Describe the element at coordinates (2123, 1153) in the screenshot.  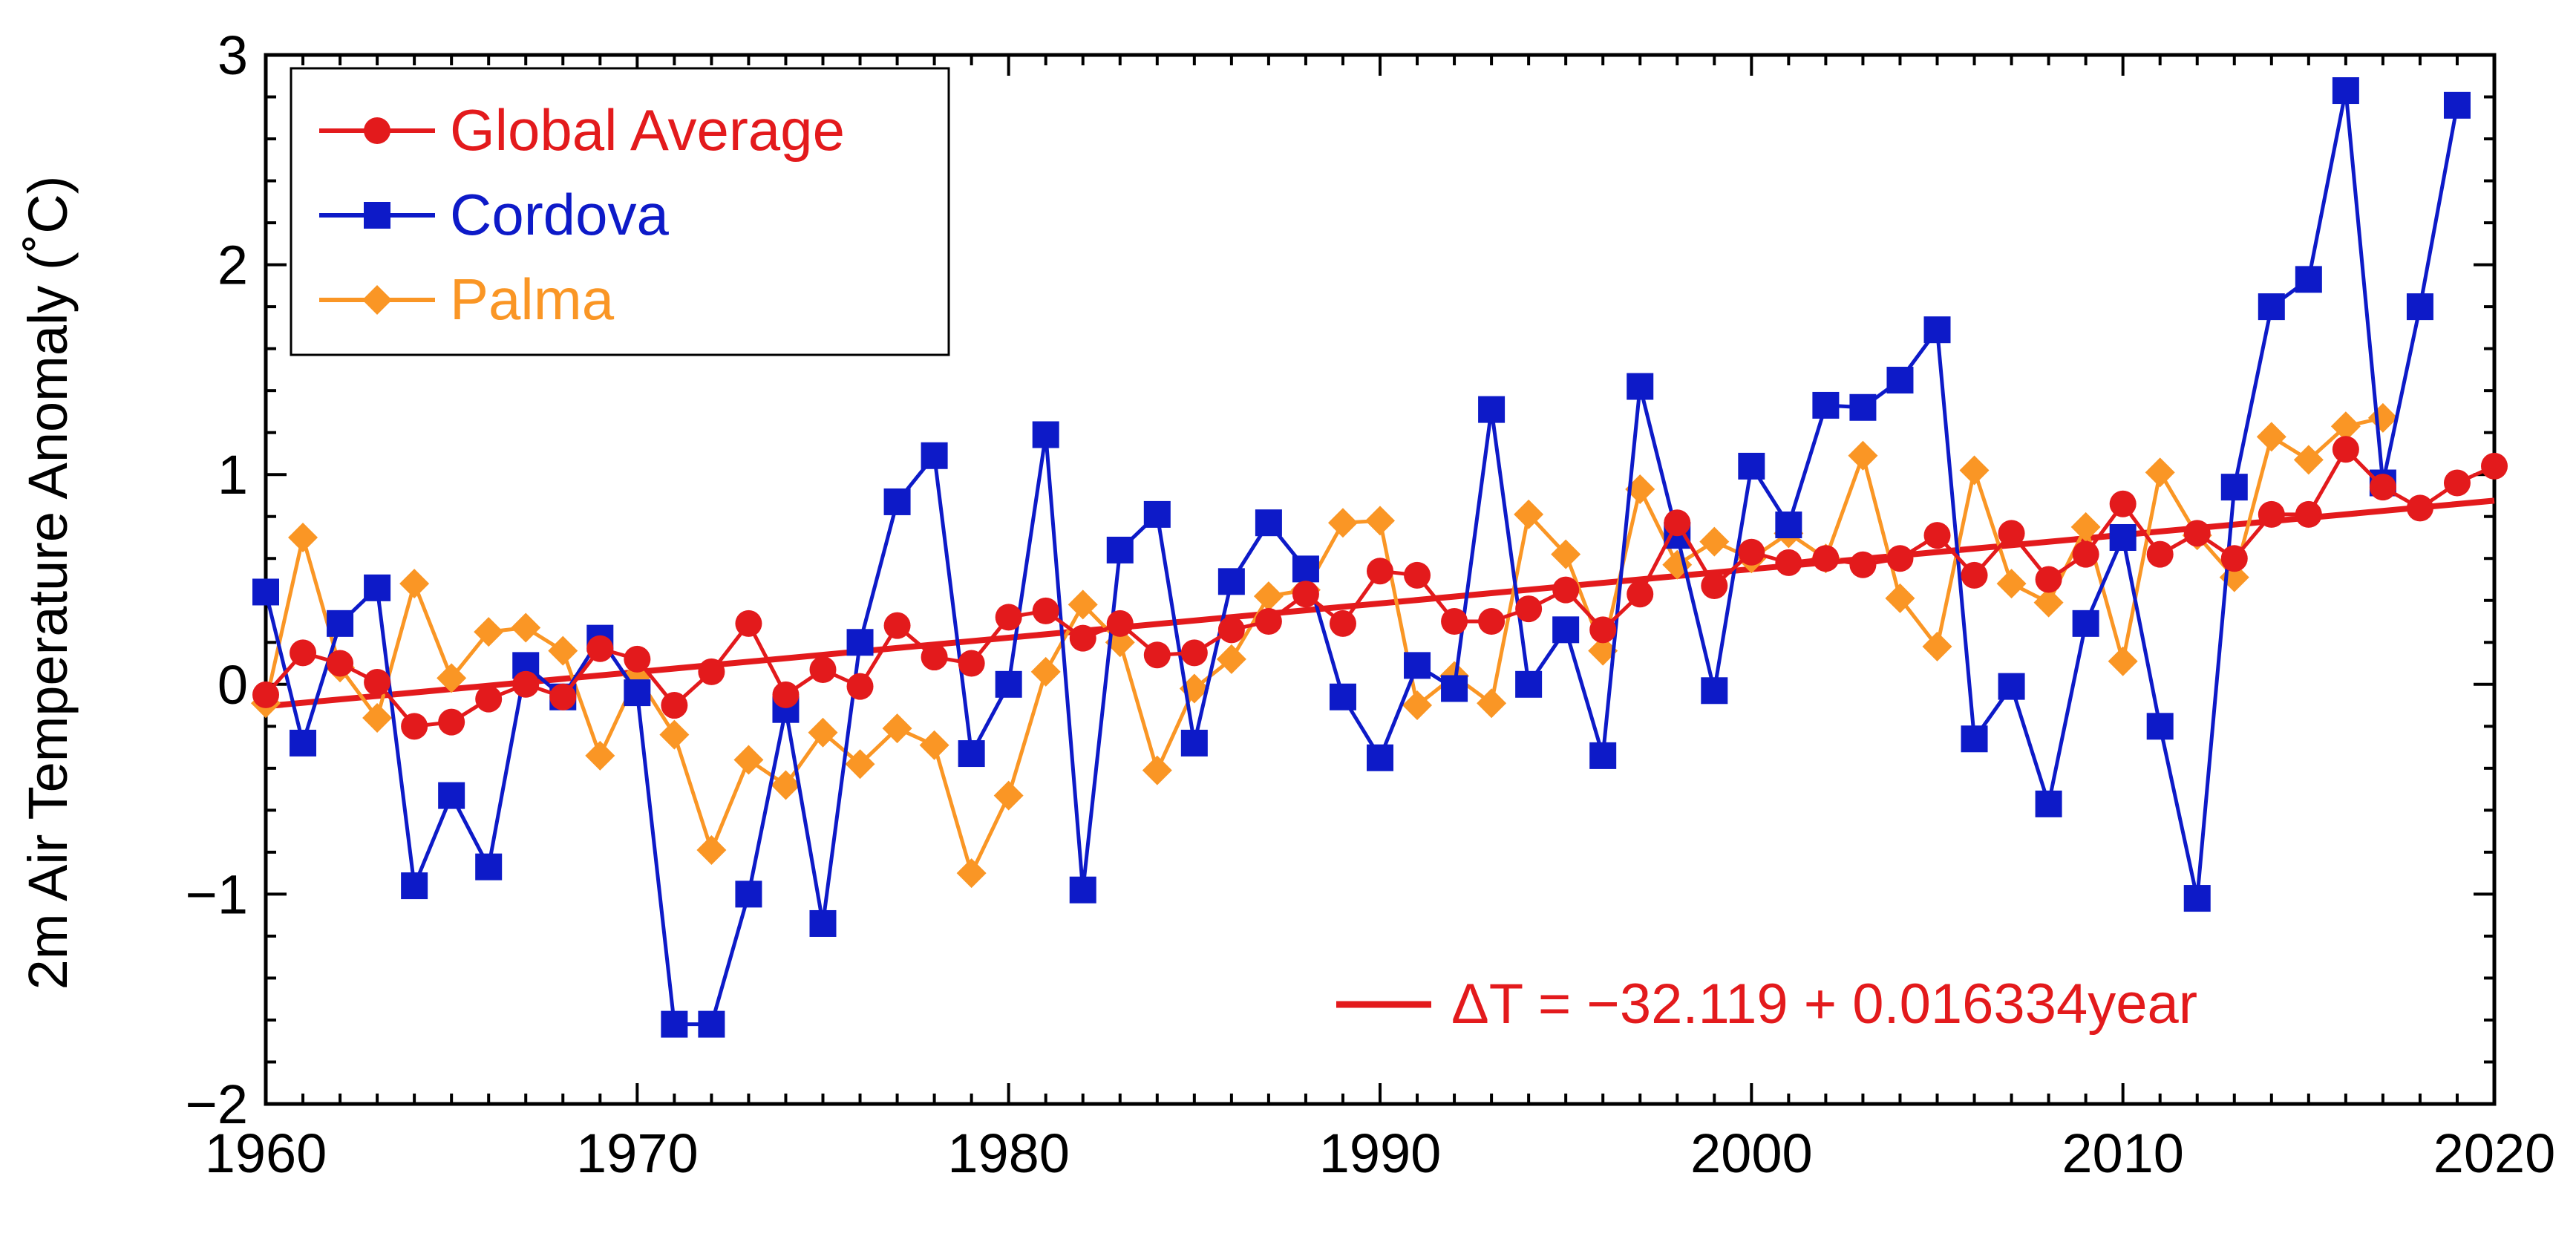
I see `x-tick-label: 2010` at that location.